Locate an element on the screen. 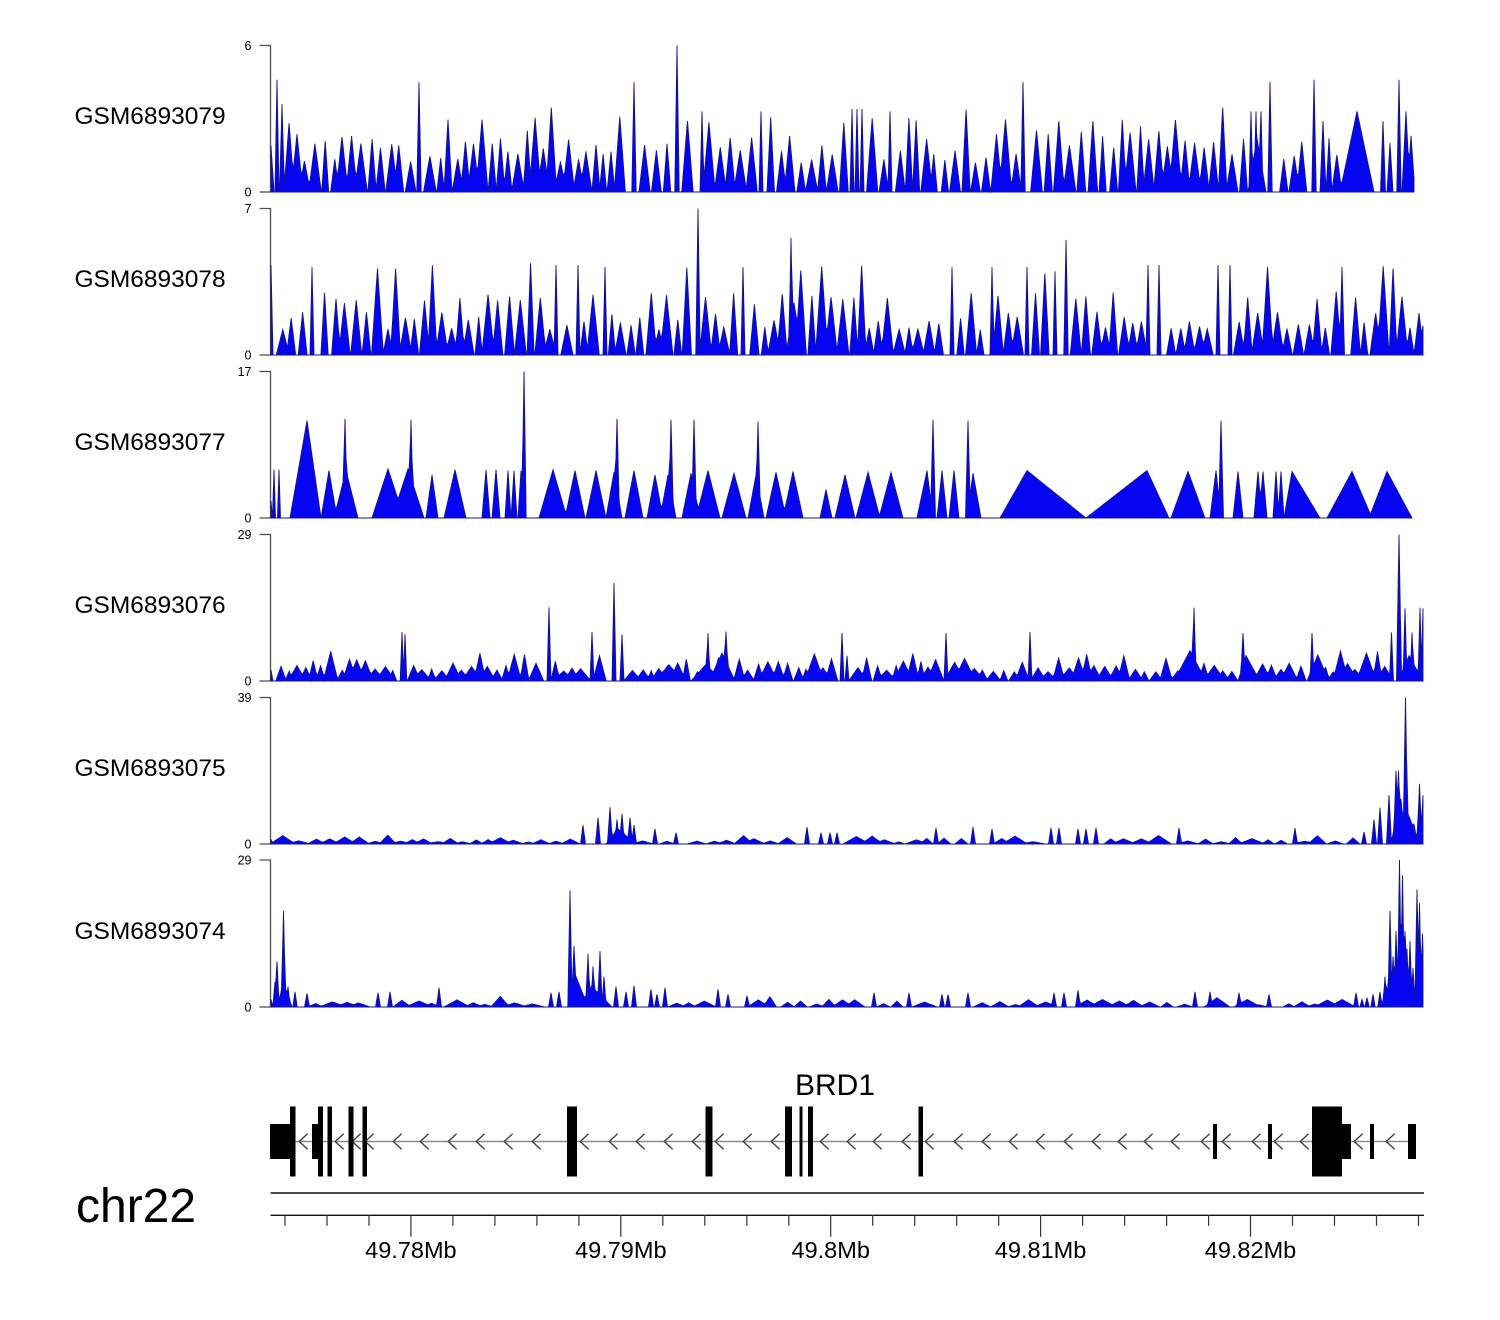 The height and width of the screenshot is (1320, 1500). svg-text: 6 is located at coordinates (248, 46).